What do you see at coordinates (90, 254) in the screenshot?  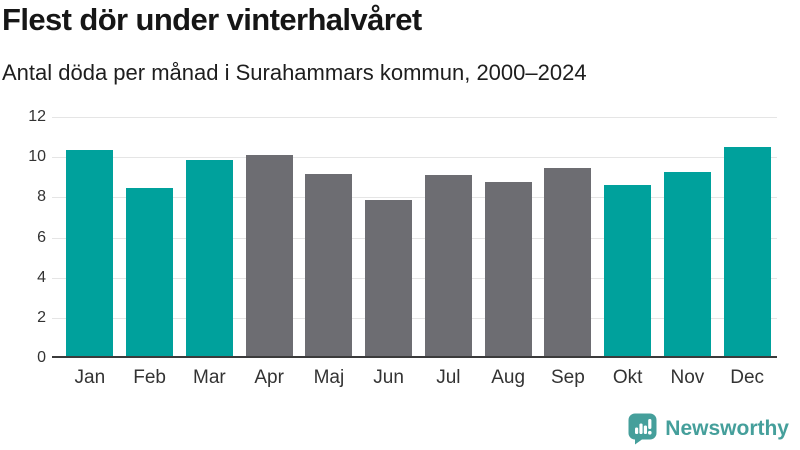 I see `bar-jan` at bounding box center [90, 254].